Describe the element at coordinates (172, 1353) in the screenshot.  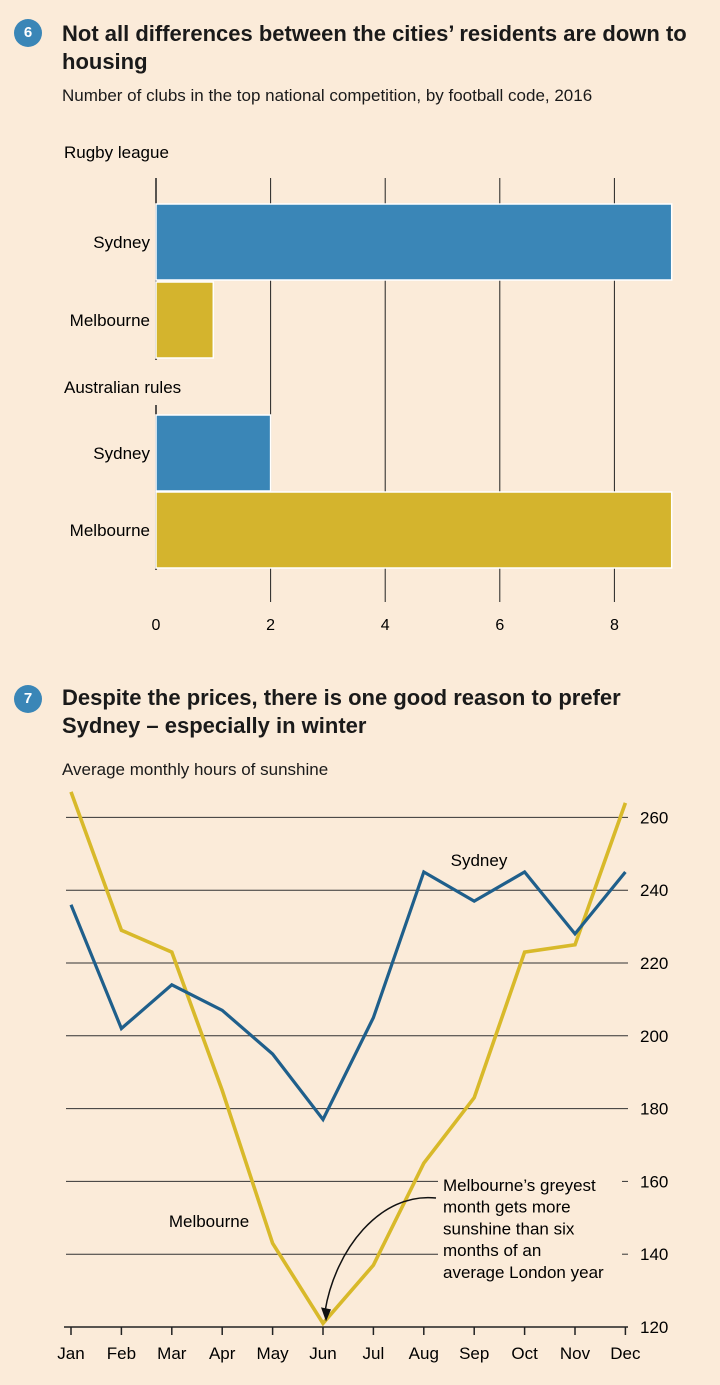
I see `x-tick-label: Mar` at that location.